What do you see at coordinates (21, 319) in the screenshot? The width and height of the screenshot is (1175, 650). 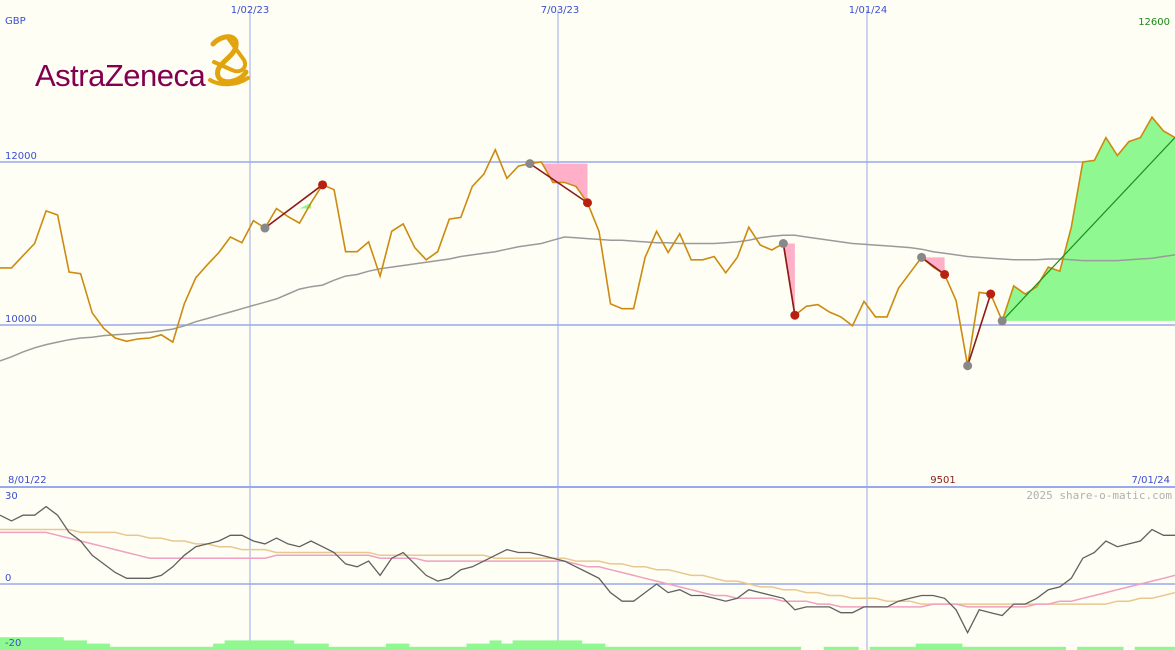 I see `y-tick-10000: 10000` at bounding box center [21, 319].